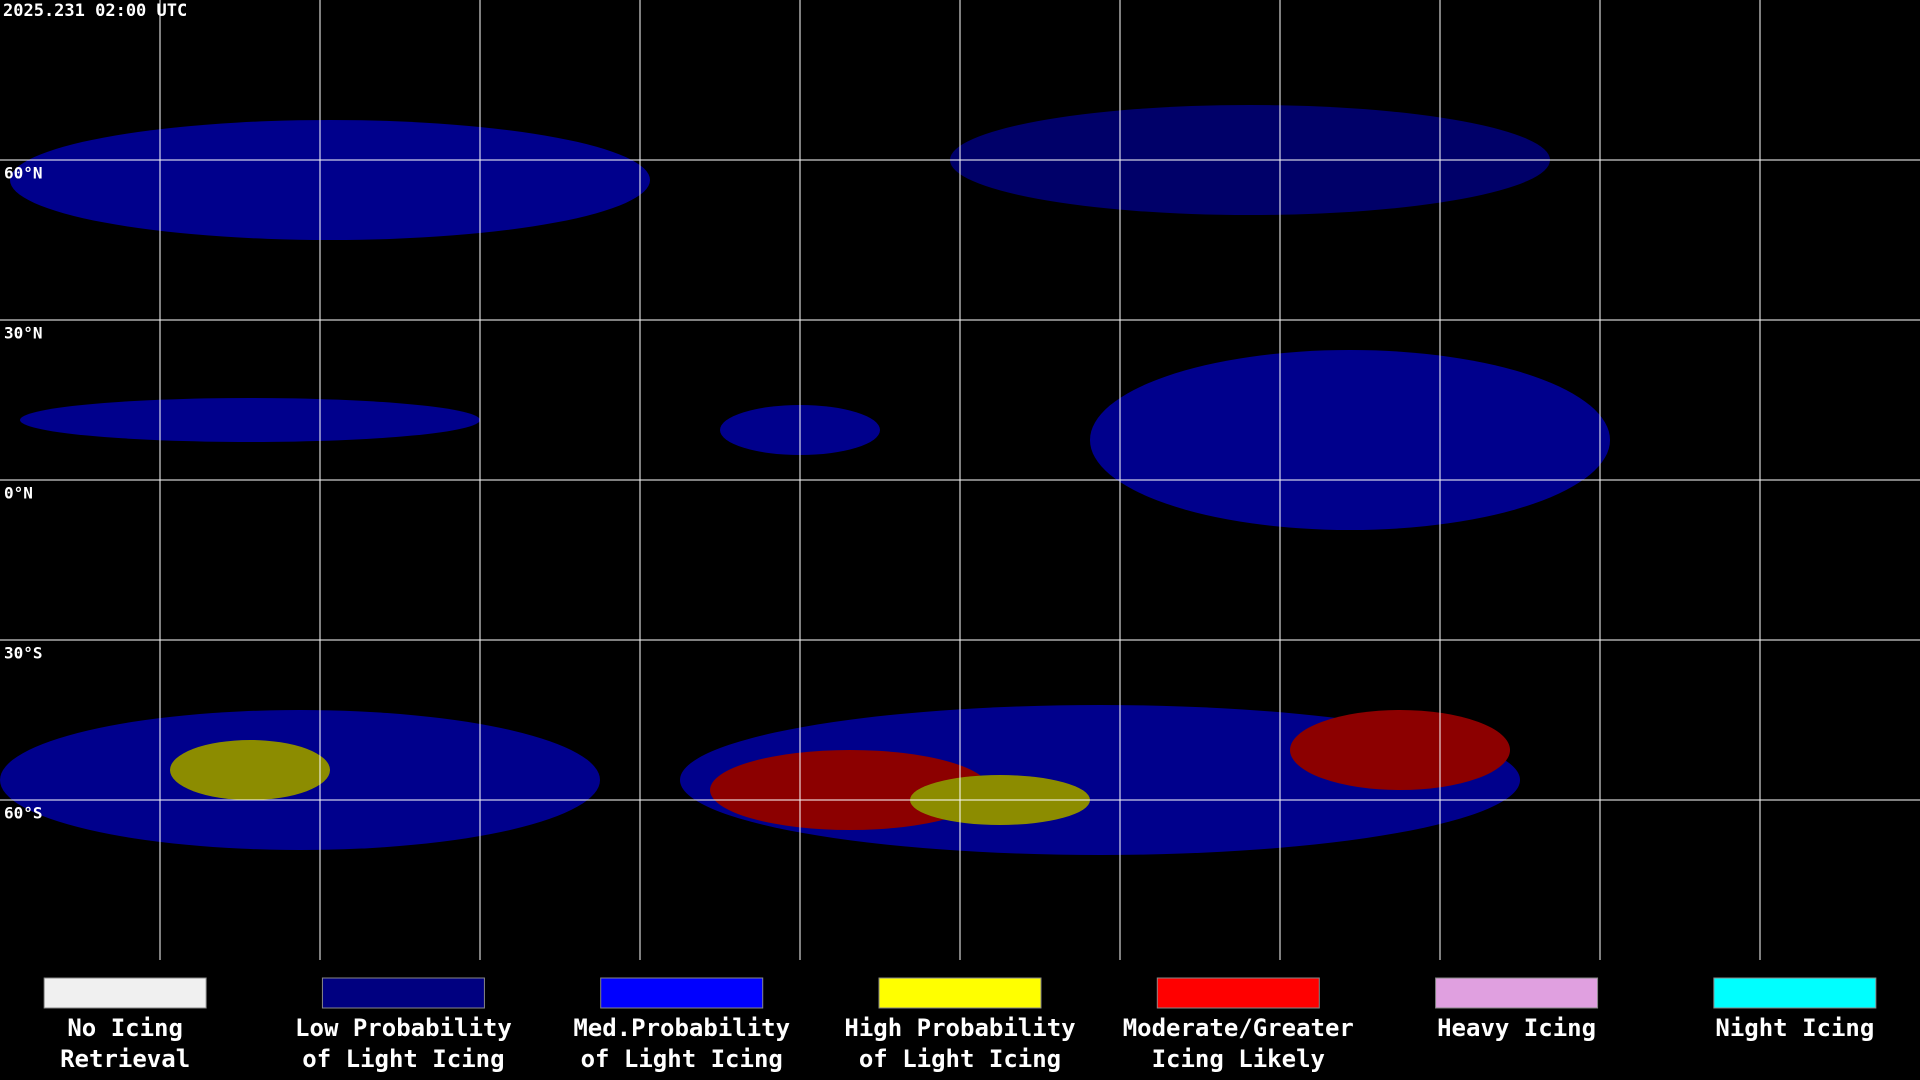 This screenshot has height=1080, width=1920. I want to click on timestamp: 2025.231 02:00 UTC, so click(95, 11).